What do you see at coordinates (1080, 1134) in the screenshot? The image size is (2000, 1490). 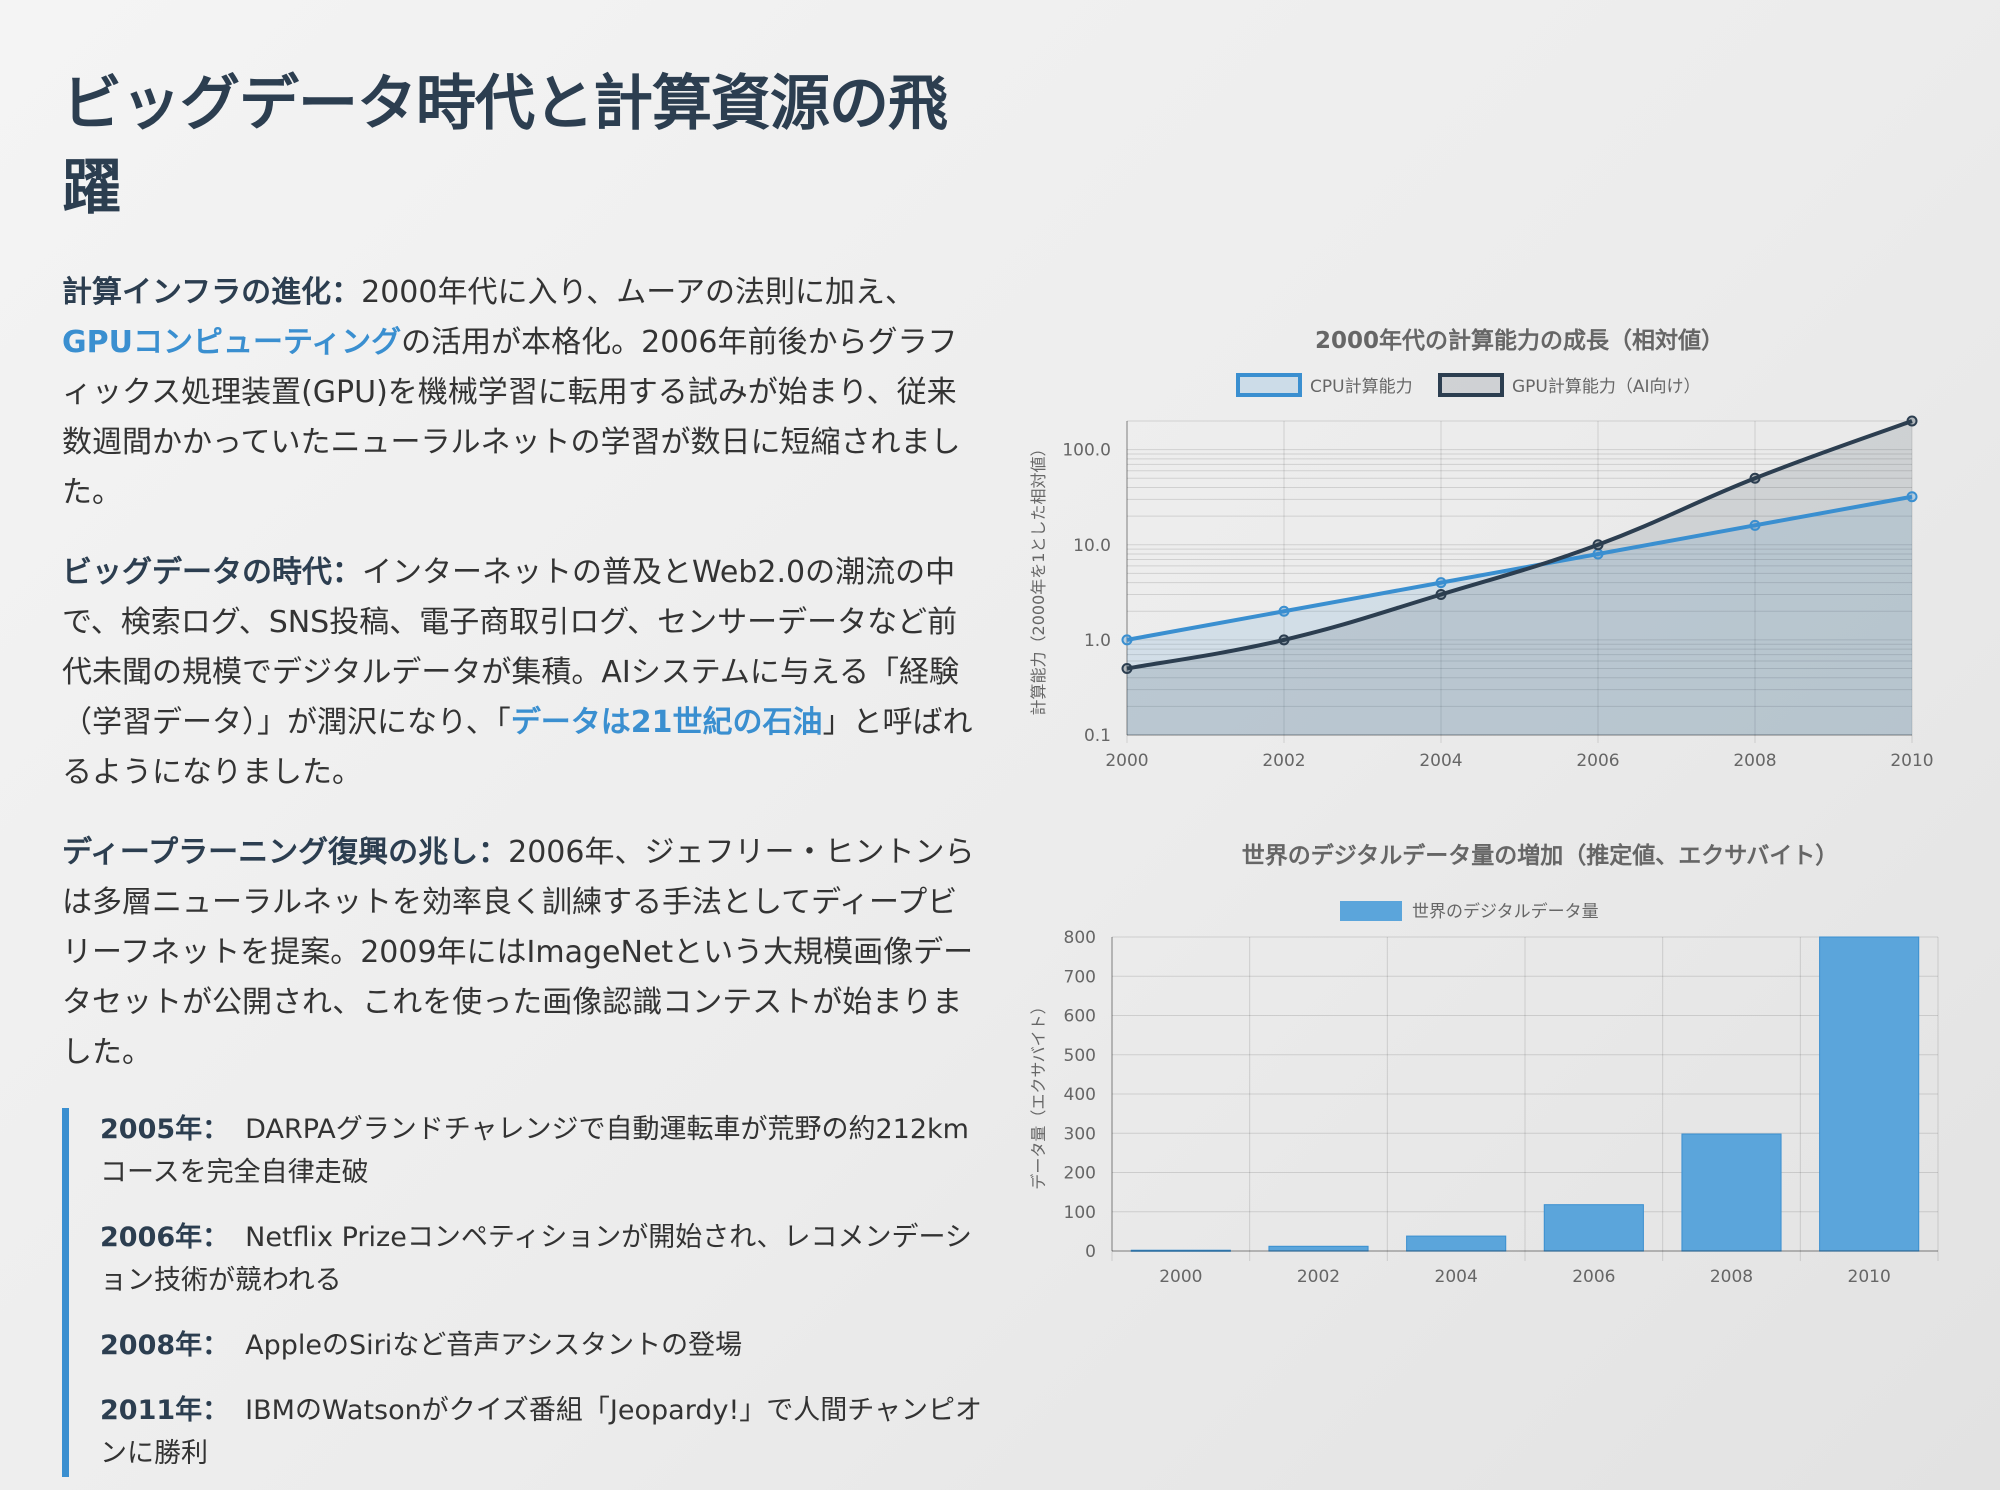 I see `y-tick-label: 300` at bounding box center [1080, 1134].